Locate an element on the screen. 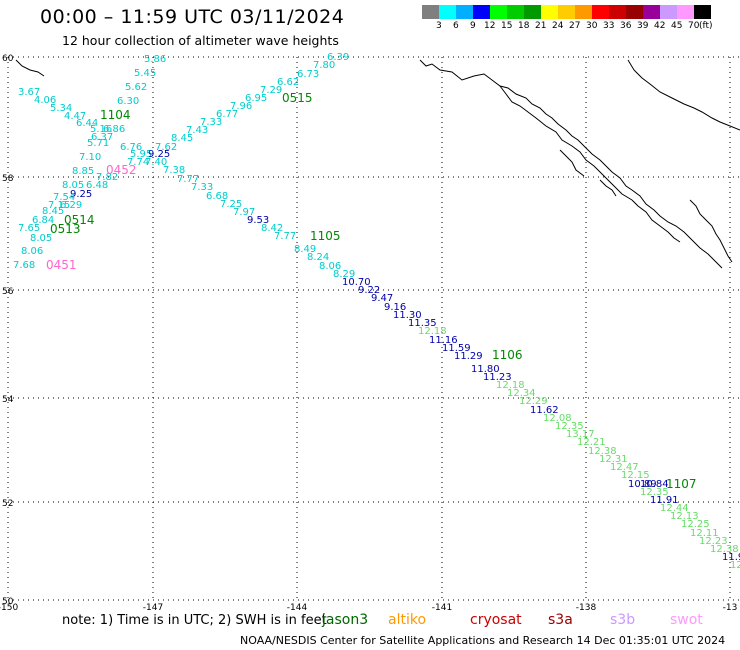 This screenshot has height=650, width=740. wave-height-value: 8.29 is located at coordinates (344, 274).